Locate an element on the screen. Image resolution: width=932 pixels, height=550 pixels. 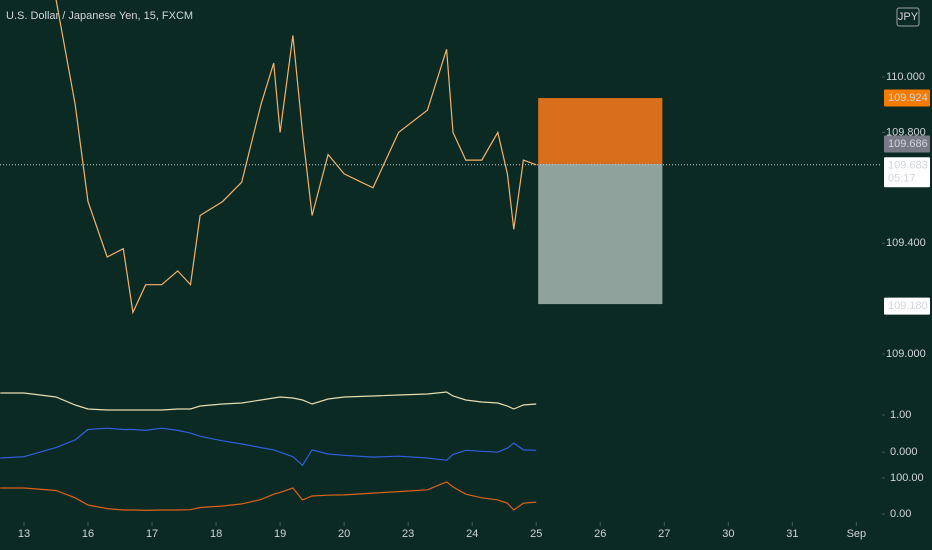
y-tick-label: 110.000 is located at coordinates (905, 77).